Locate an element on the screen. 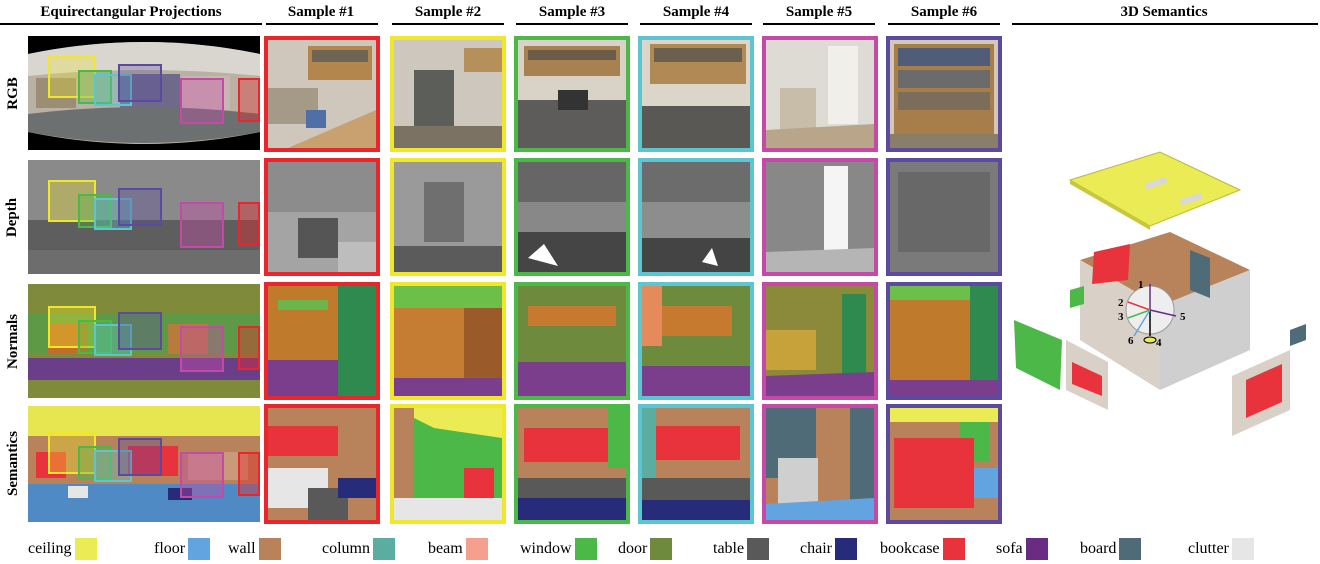 The height and width of the screenshot is (564, 1320). legend-item-column: column is located at coordinates (358, 549).